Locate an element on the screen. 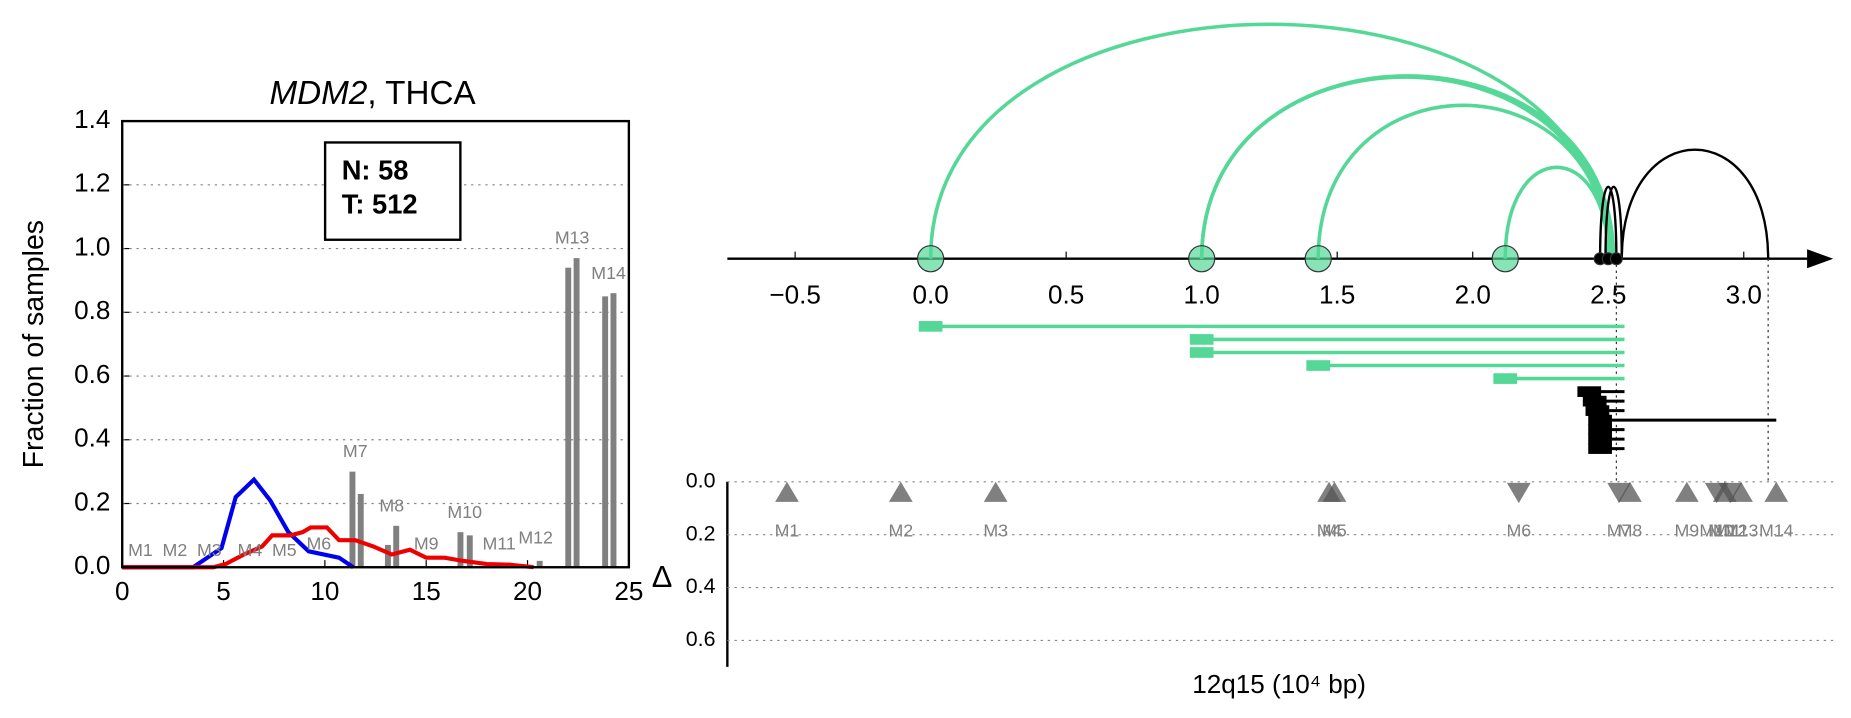 The image size is (1851, 718). delta-tick-label: 0.6 is located at coordinates (701, 639).